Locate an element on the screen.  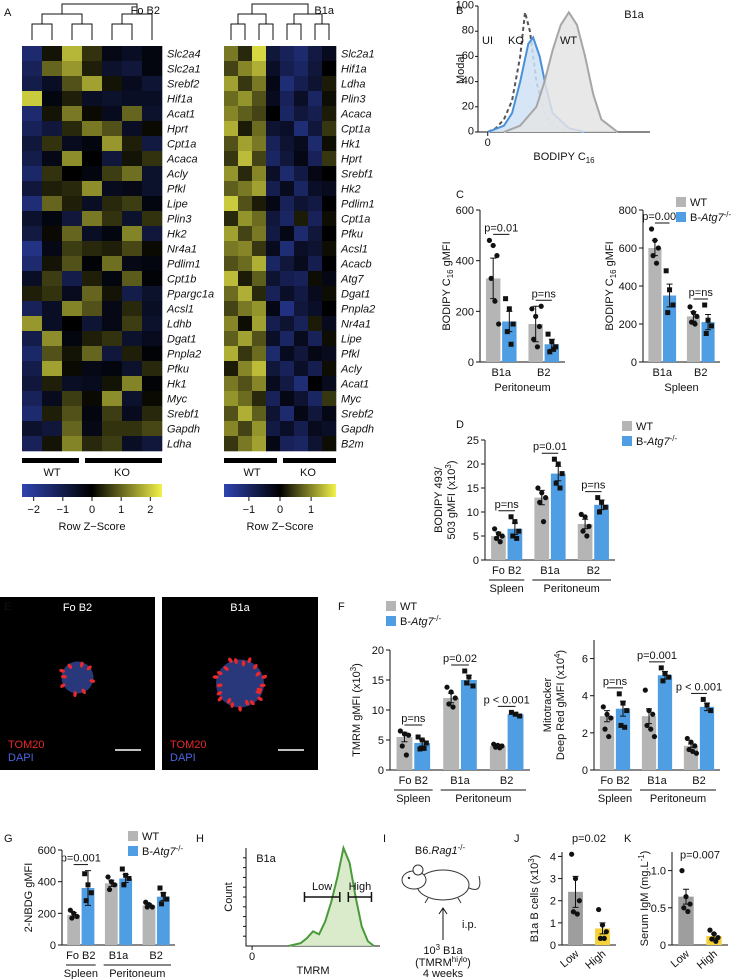
text-run: ) is located at coordinates (469, 963).